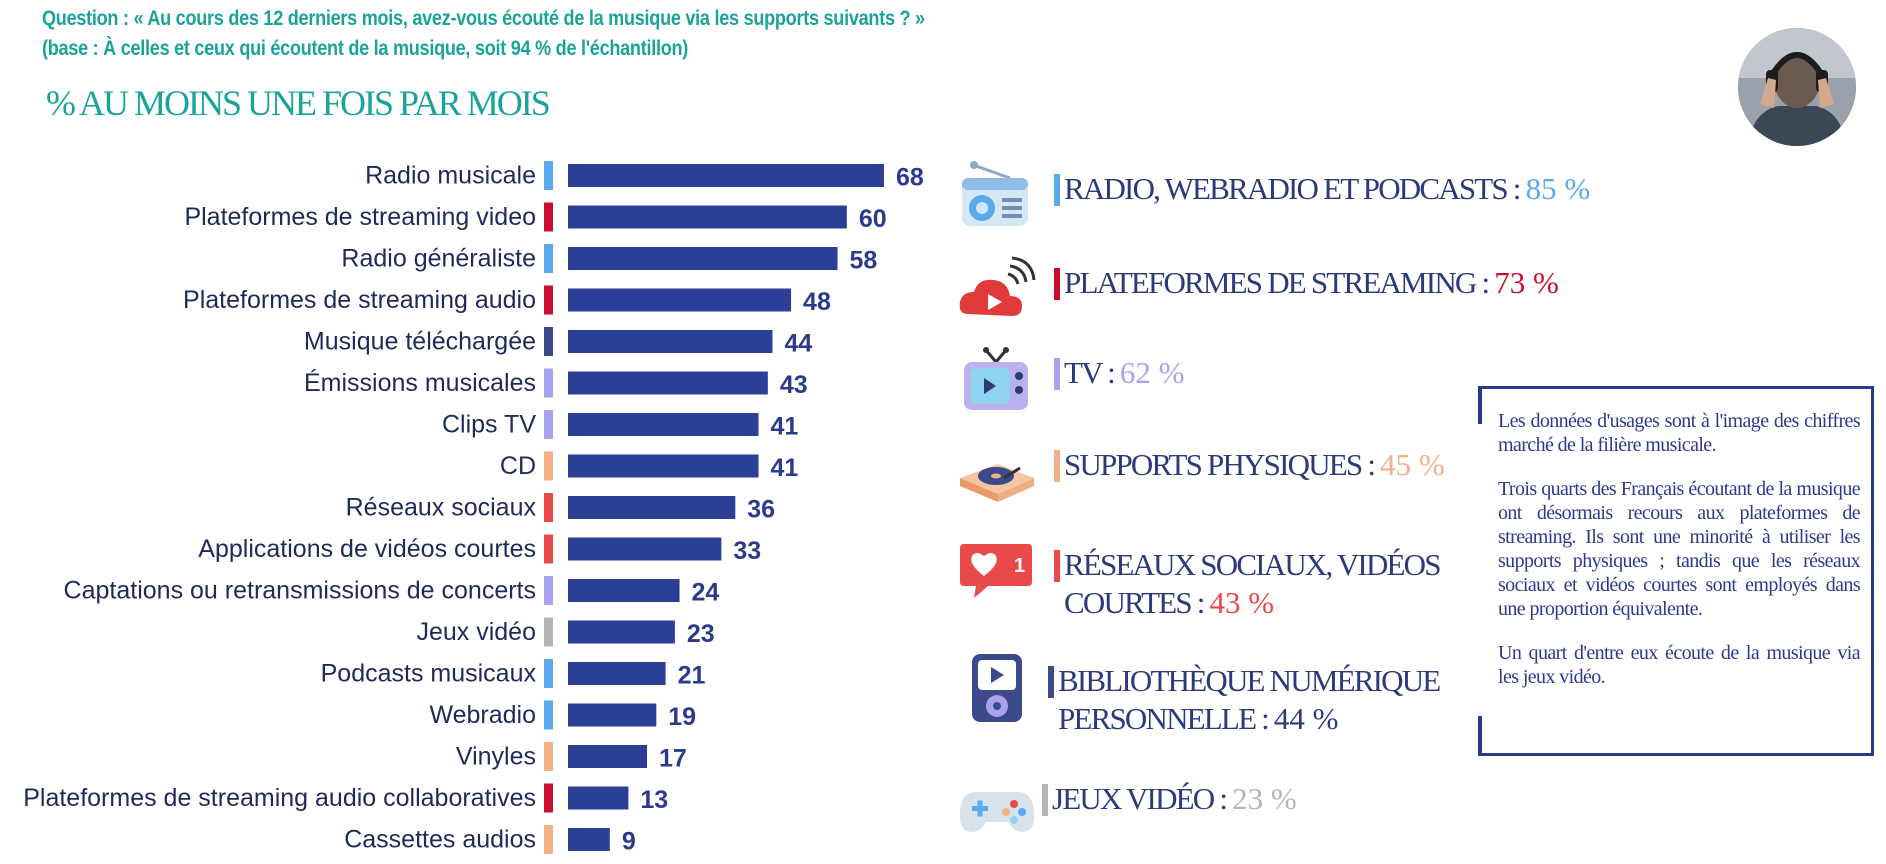 The height and width of the screenshot is (864, 1886). Describe the element at coordinates (1412, 464) in the screenshot. I see `category-summary-value: 45 %` at that location.